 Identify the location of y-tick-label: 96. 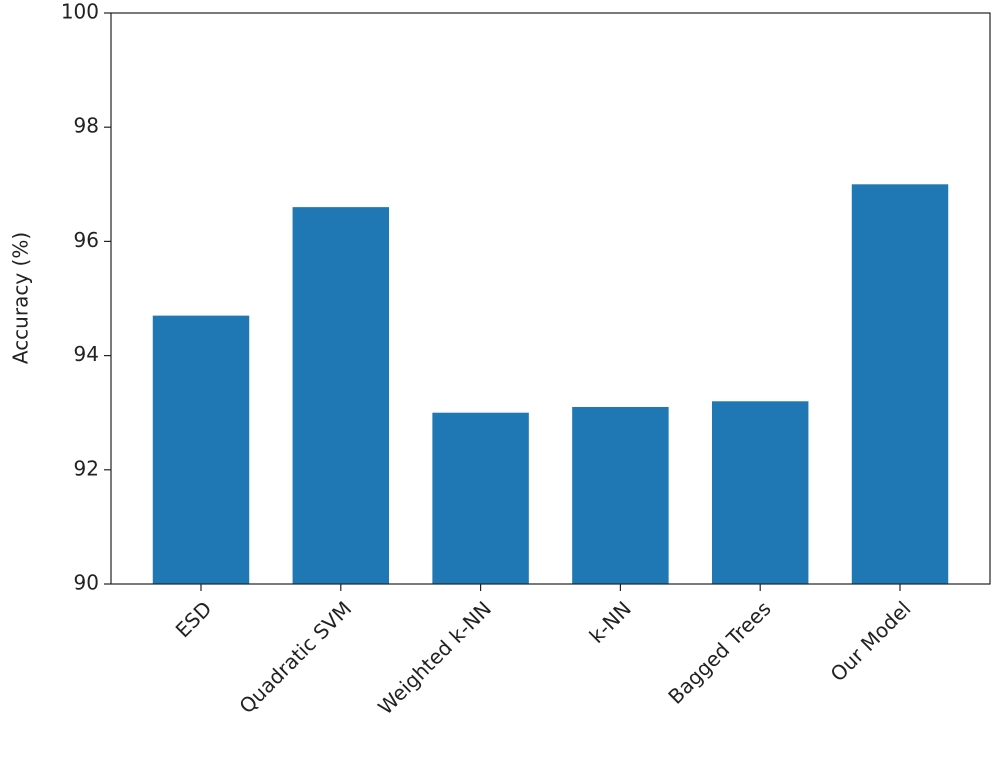
(86, 240).